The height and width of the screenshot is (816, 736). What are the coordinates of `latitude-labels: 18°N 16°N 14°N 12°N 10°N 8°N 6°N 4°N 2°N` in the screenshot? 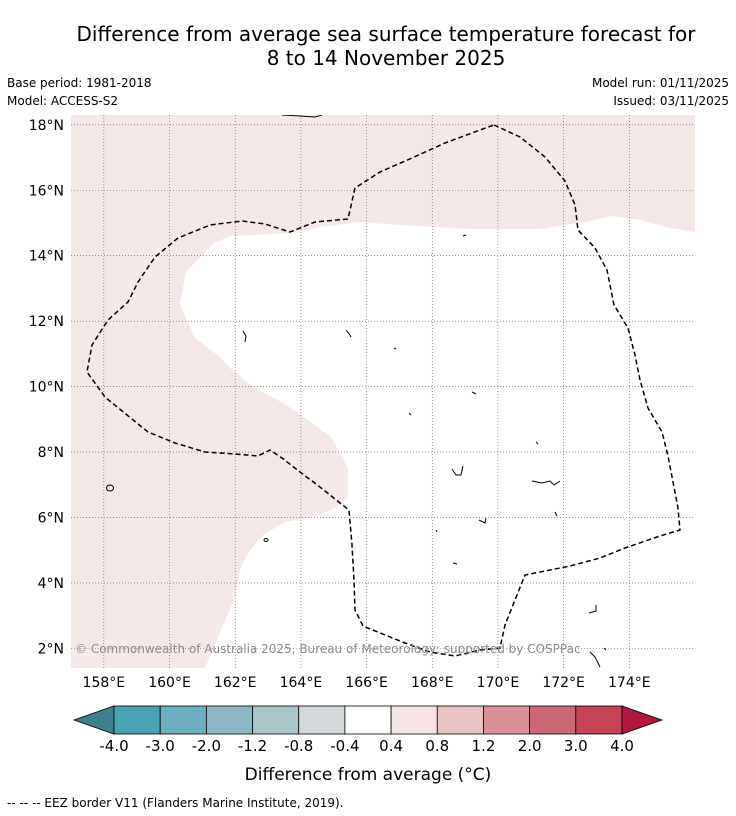 It's located at (46, 388).